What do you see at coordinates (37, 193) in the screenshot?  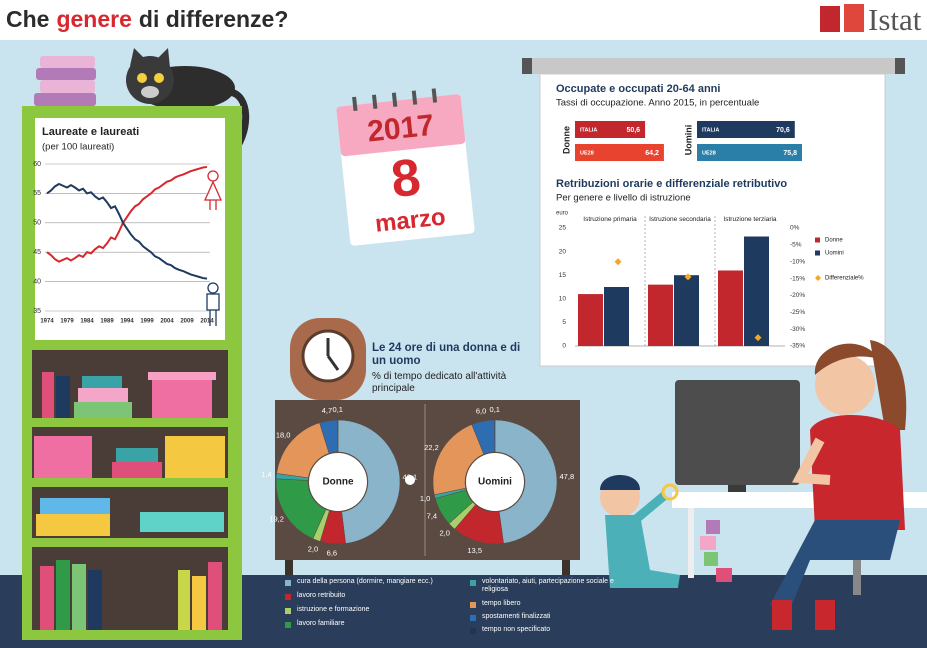 I see `y-tick-label: 55` at bounding box center [37, 193].